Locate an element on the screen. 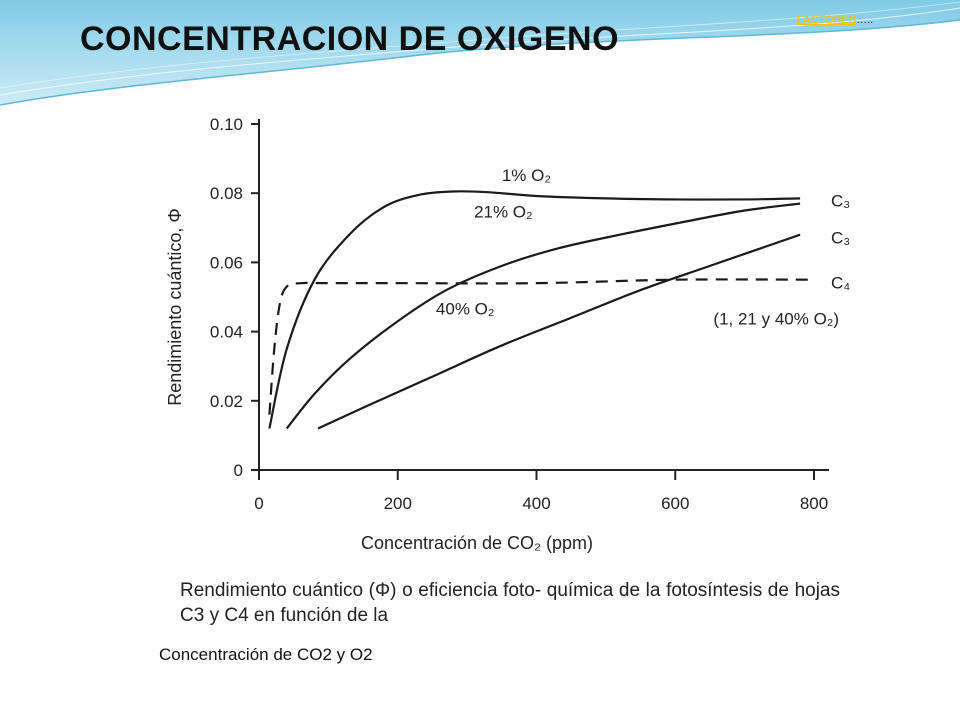 This screenshot has height=720, width=960. chart-series-labels: 1% O₂ 21% O₂ 40% O₂ (1, 21 y 40% O₂) C₃ C₃ C₄ is located at coordinates (643, 247).